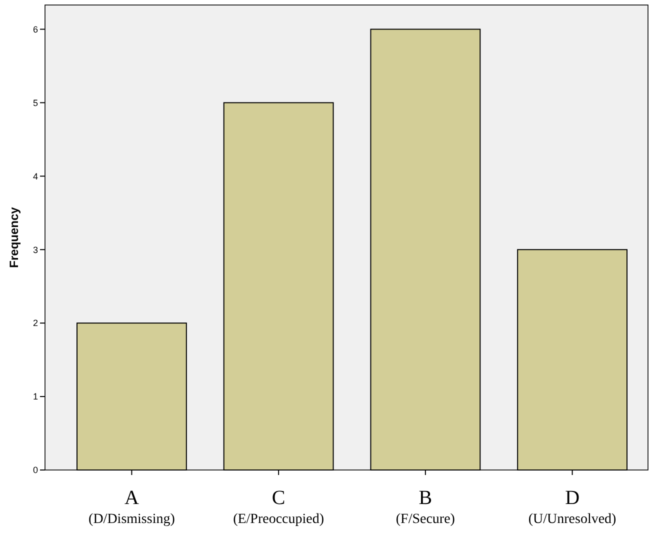 The height and width of the screenshot is (552, 654). I want to click on y-tick-label: 1, so click(35, 397).